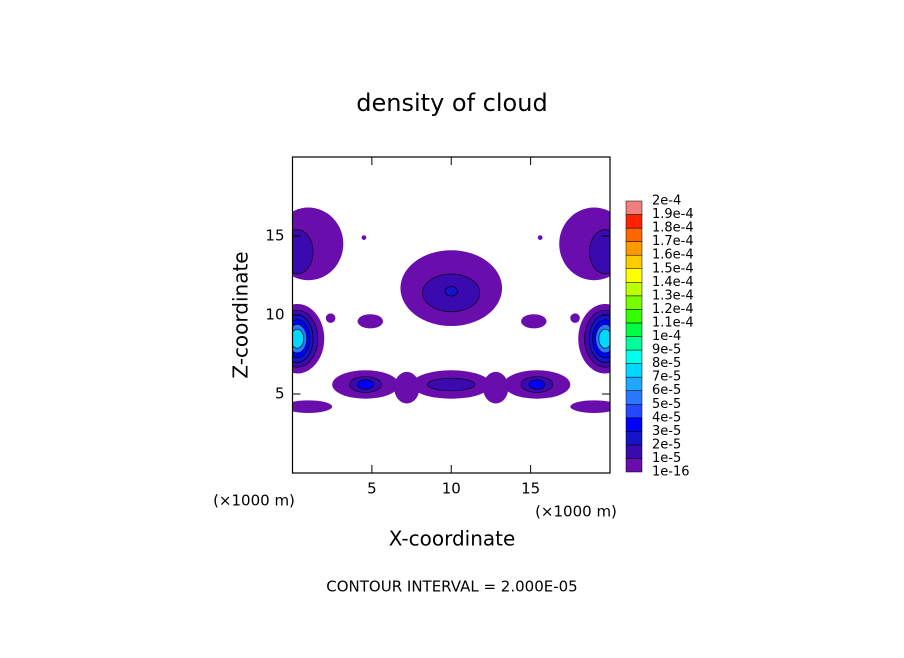 The height and width of the screenshot is (658, 904). I want to click on colorbar-label: 1e-16, so click(671, 472).